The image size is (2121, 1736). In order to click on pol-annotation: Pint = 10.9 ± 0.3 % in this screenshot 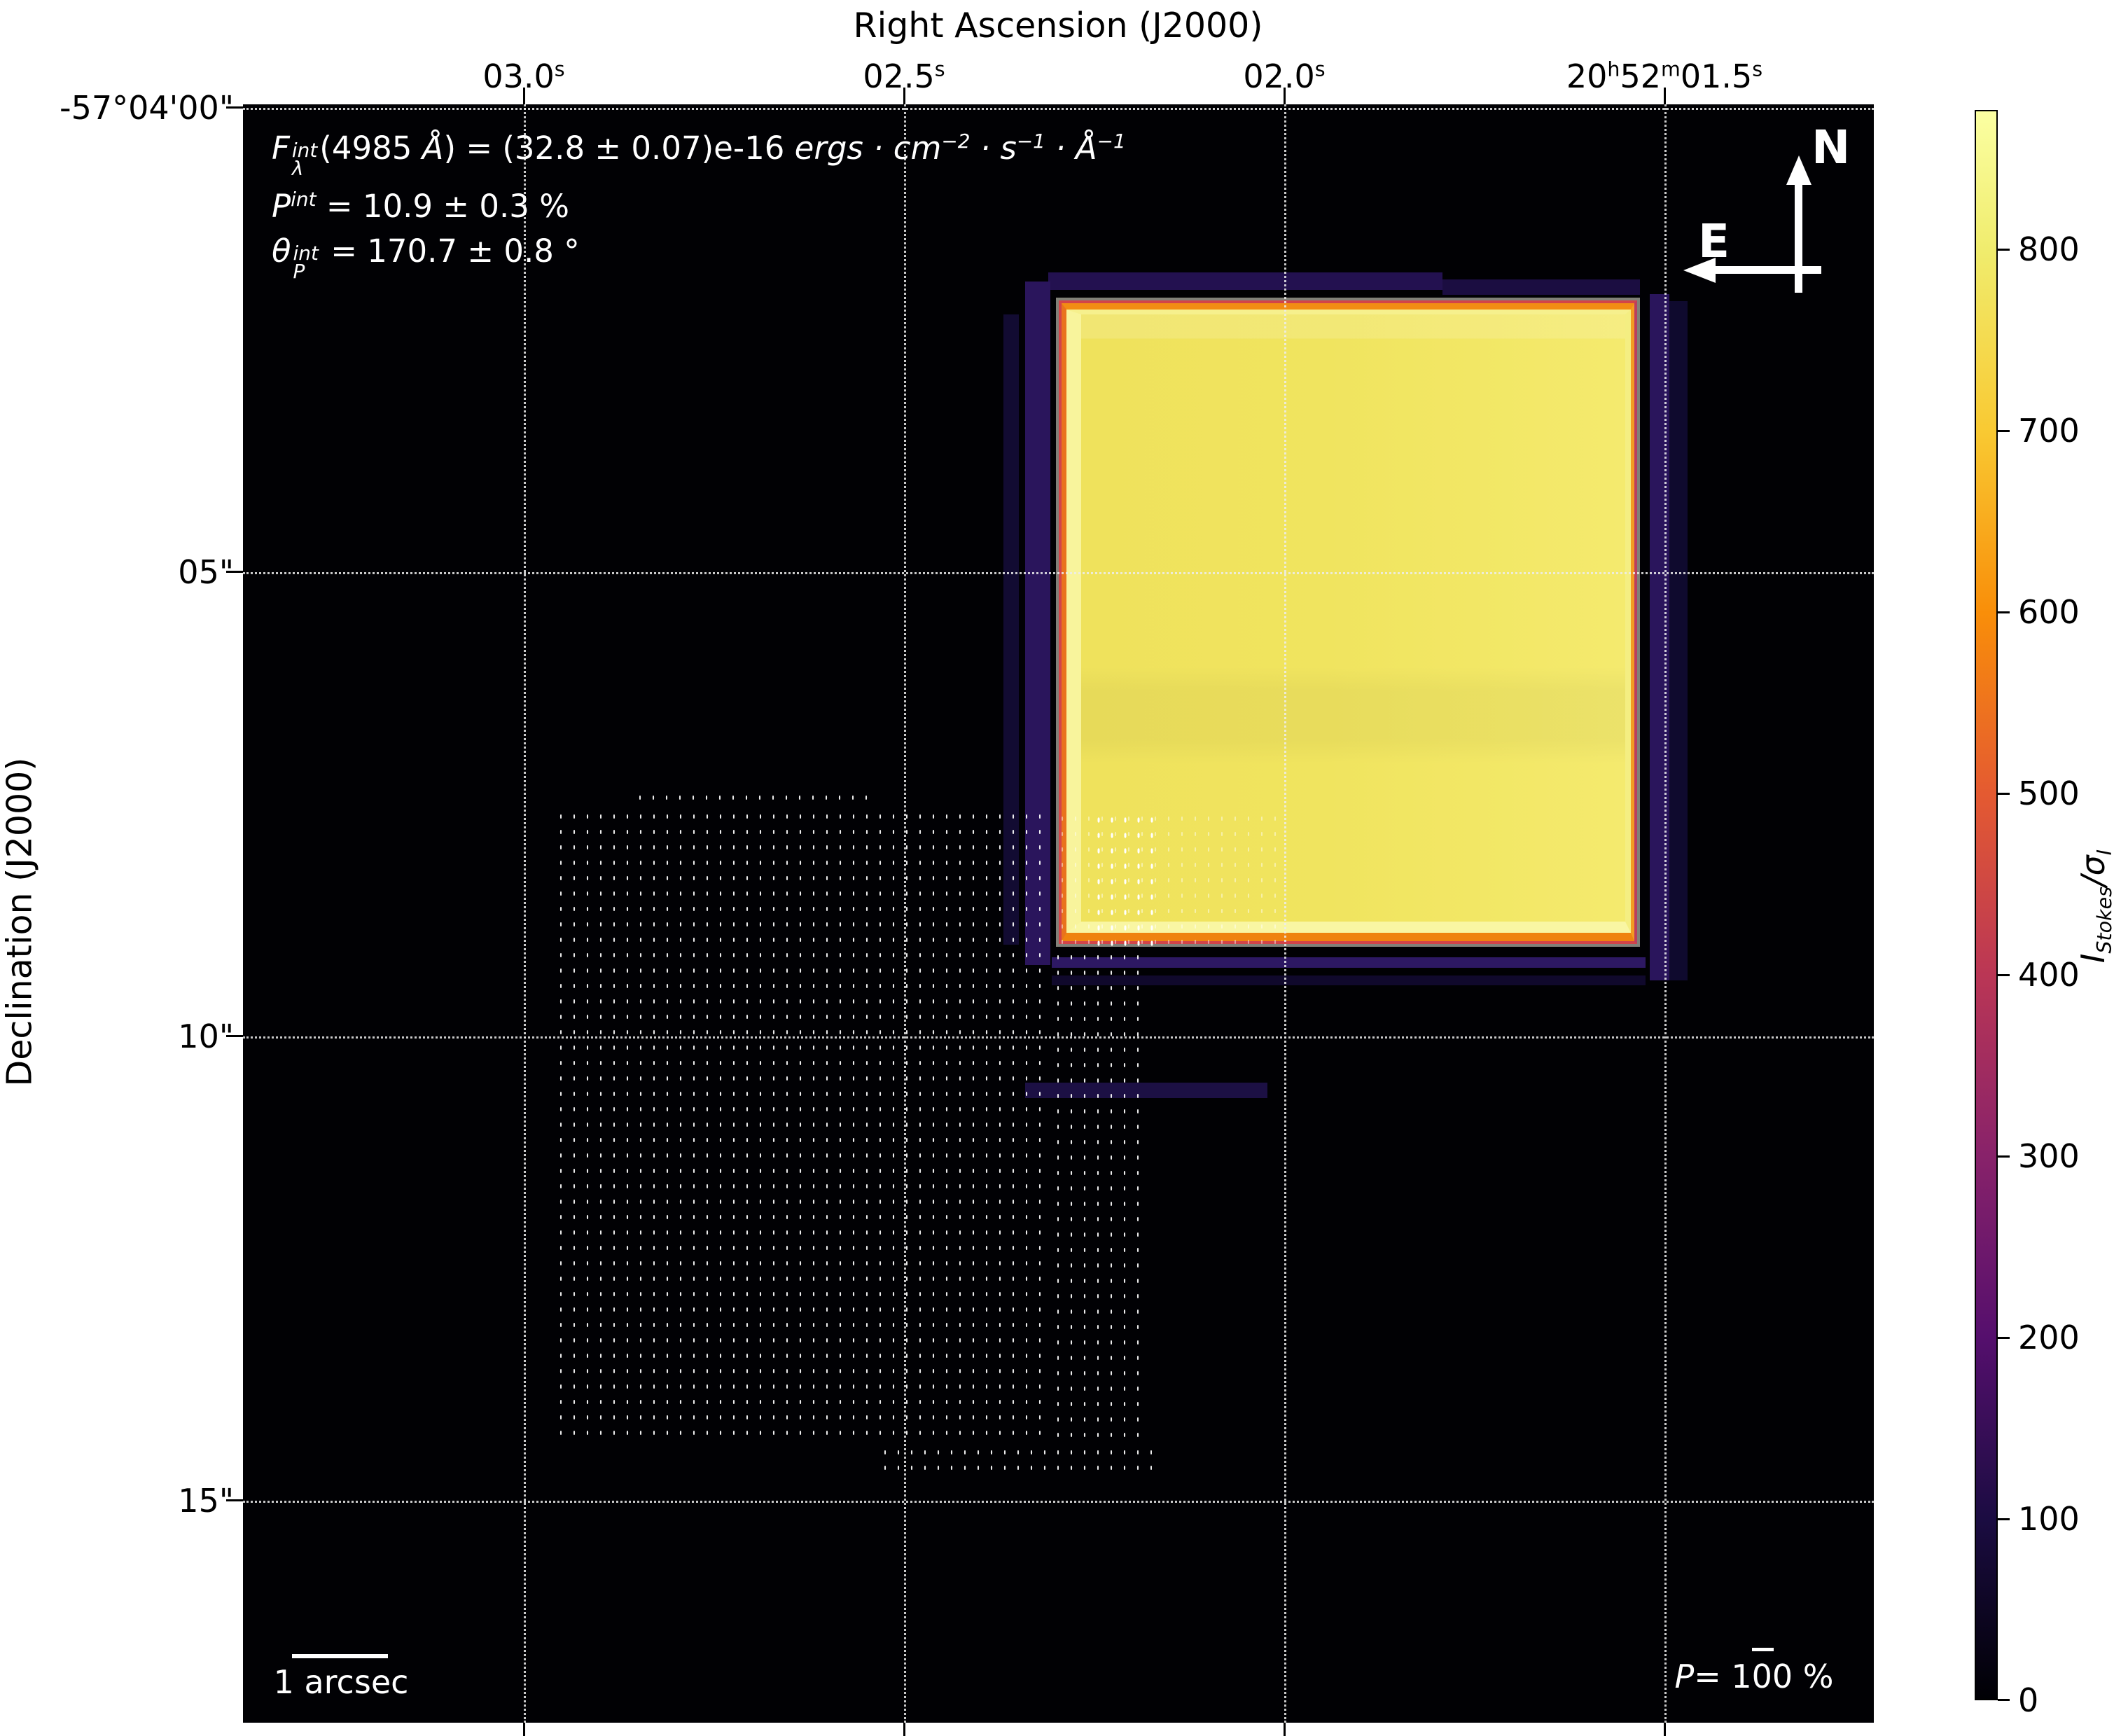, I will do `click(420, 206)`.